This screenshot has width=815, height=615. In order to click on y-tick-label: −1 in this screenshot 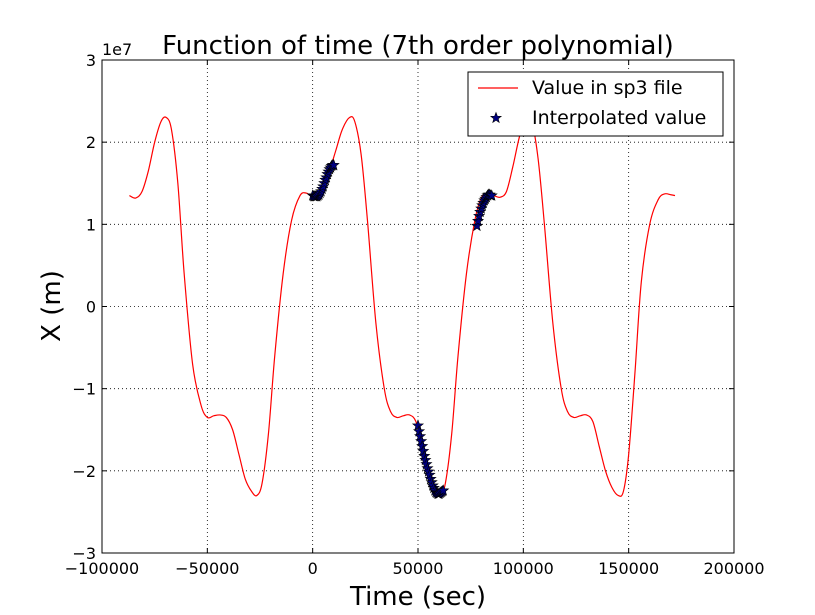, I will do `click(84, 389)`.